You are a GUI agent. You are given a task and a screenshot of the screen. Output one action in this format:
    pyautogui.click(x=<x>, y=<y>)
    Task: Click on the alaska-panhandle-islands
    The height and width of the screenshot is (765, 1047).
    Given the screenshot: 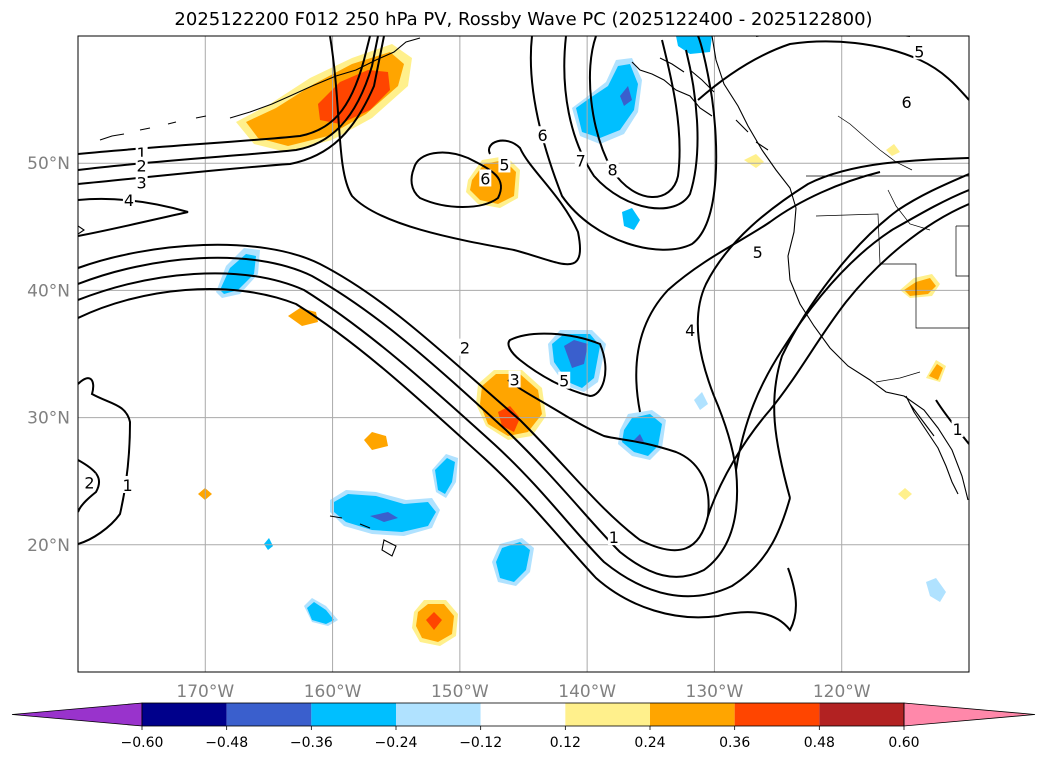 What is the action you would take?
    pyautogui.click(x=700, y=104)
    